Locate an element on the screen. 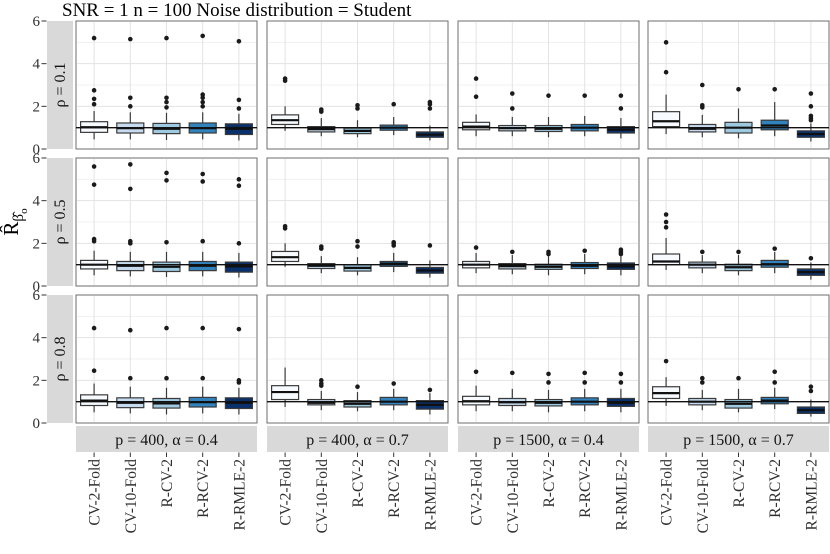 The height and width of the screenshot is (554, 830). facet-panel-r2c2 is located at coordinates (357, 222).